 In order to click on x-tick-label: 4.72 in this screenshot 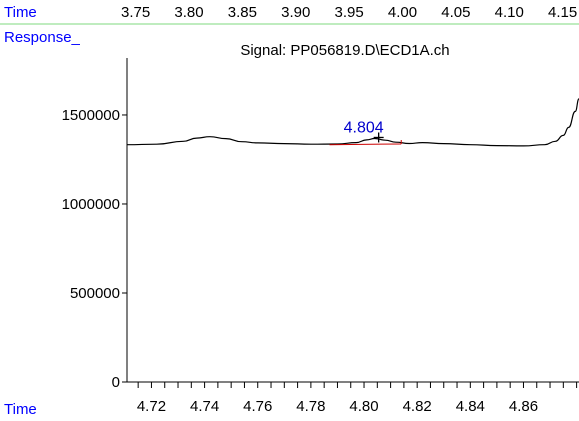, I will do `click(151, 406)`.